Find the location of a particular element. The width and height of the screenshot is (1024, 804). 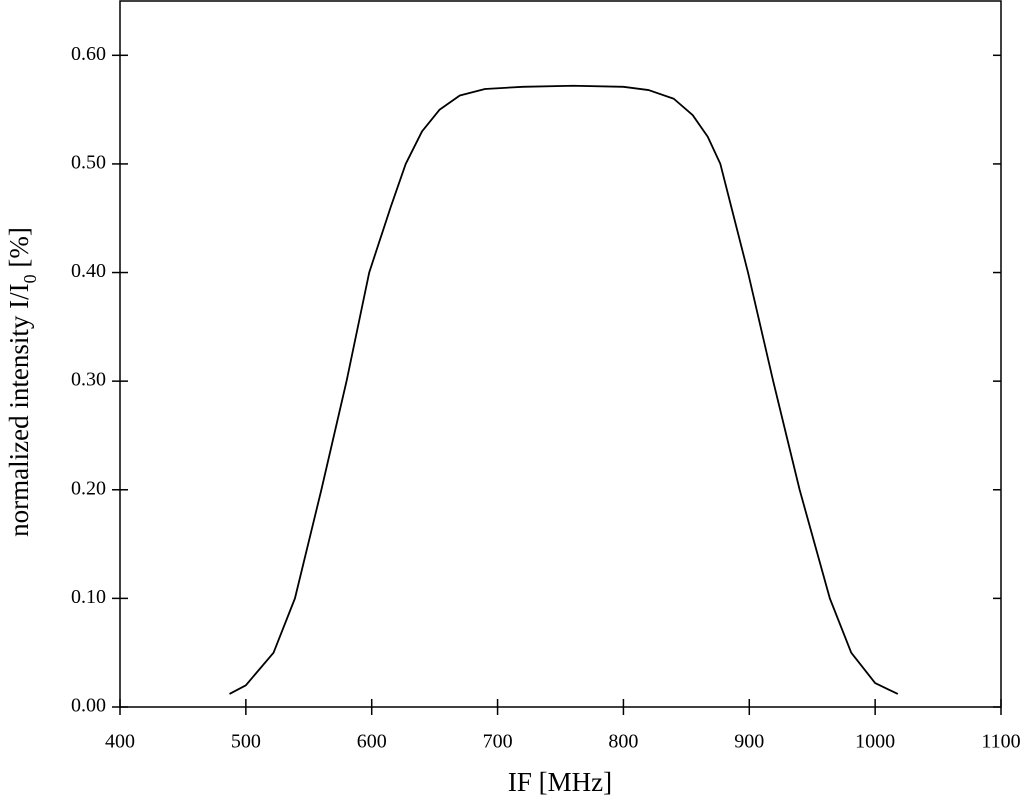

x-tick-label: 500 is located at coordinates (246, 742).